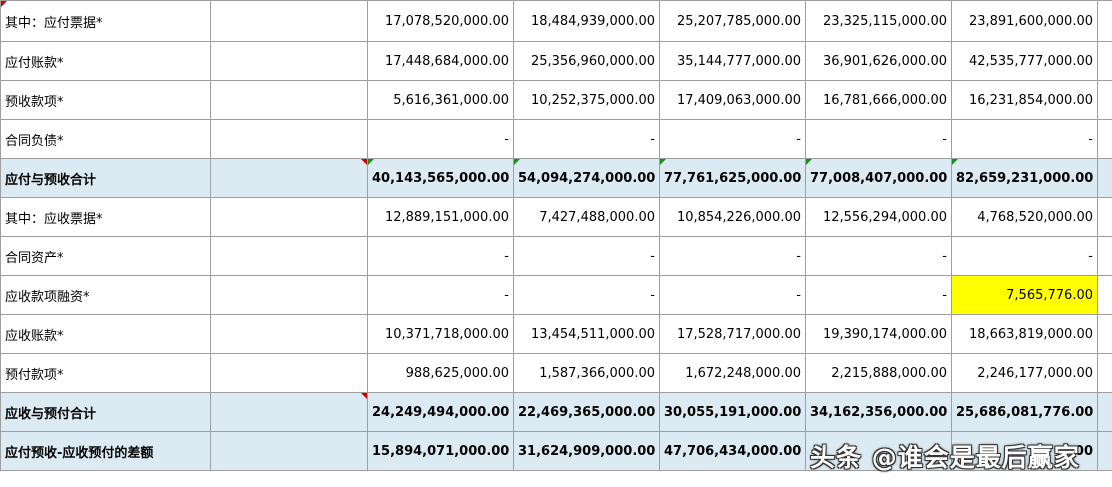 This screenshot has width=1112, height=487. I want to click on value-cell: 10,252,375,000.00, so click(586, 100).